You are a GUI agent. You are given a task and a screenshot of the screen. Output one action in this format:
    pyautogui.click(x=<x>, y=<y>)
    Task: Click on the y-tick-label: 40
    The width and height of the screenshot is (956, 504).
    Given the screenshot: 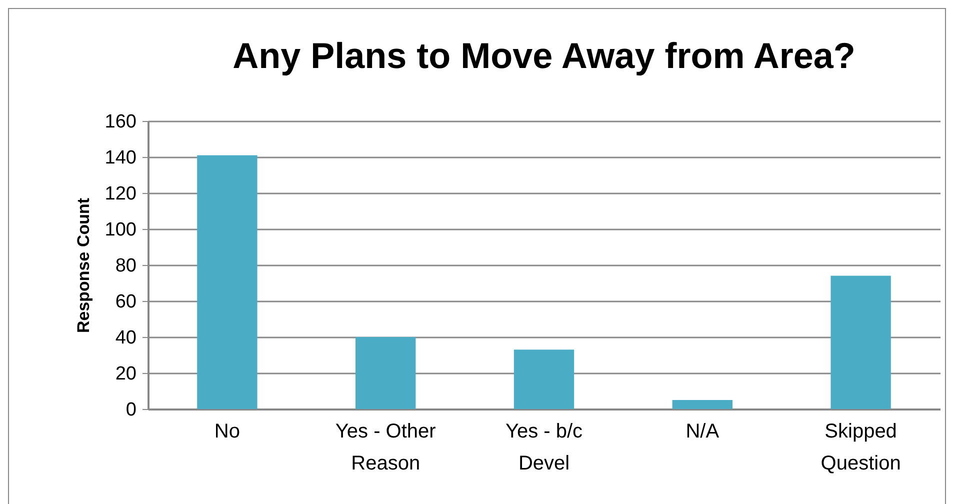 What is the action you would take?
    pyautogui.click(x=125, y=338)
    